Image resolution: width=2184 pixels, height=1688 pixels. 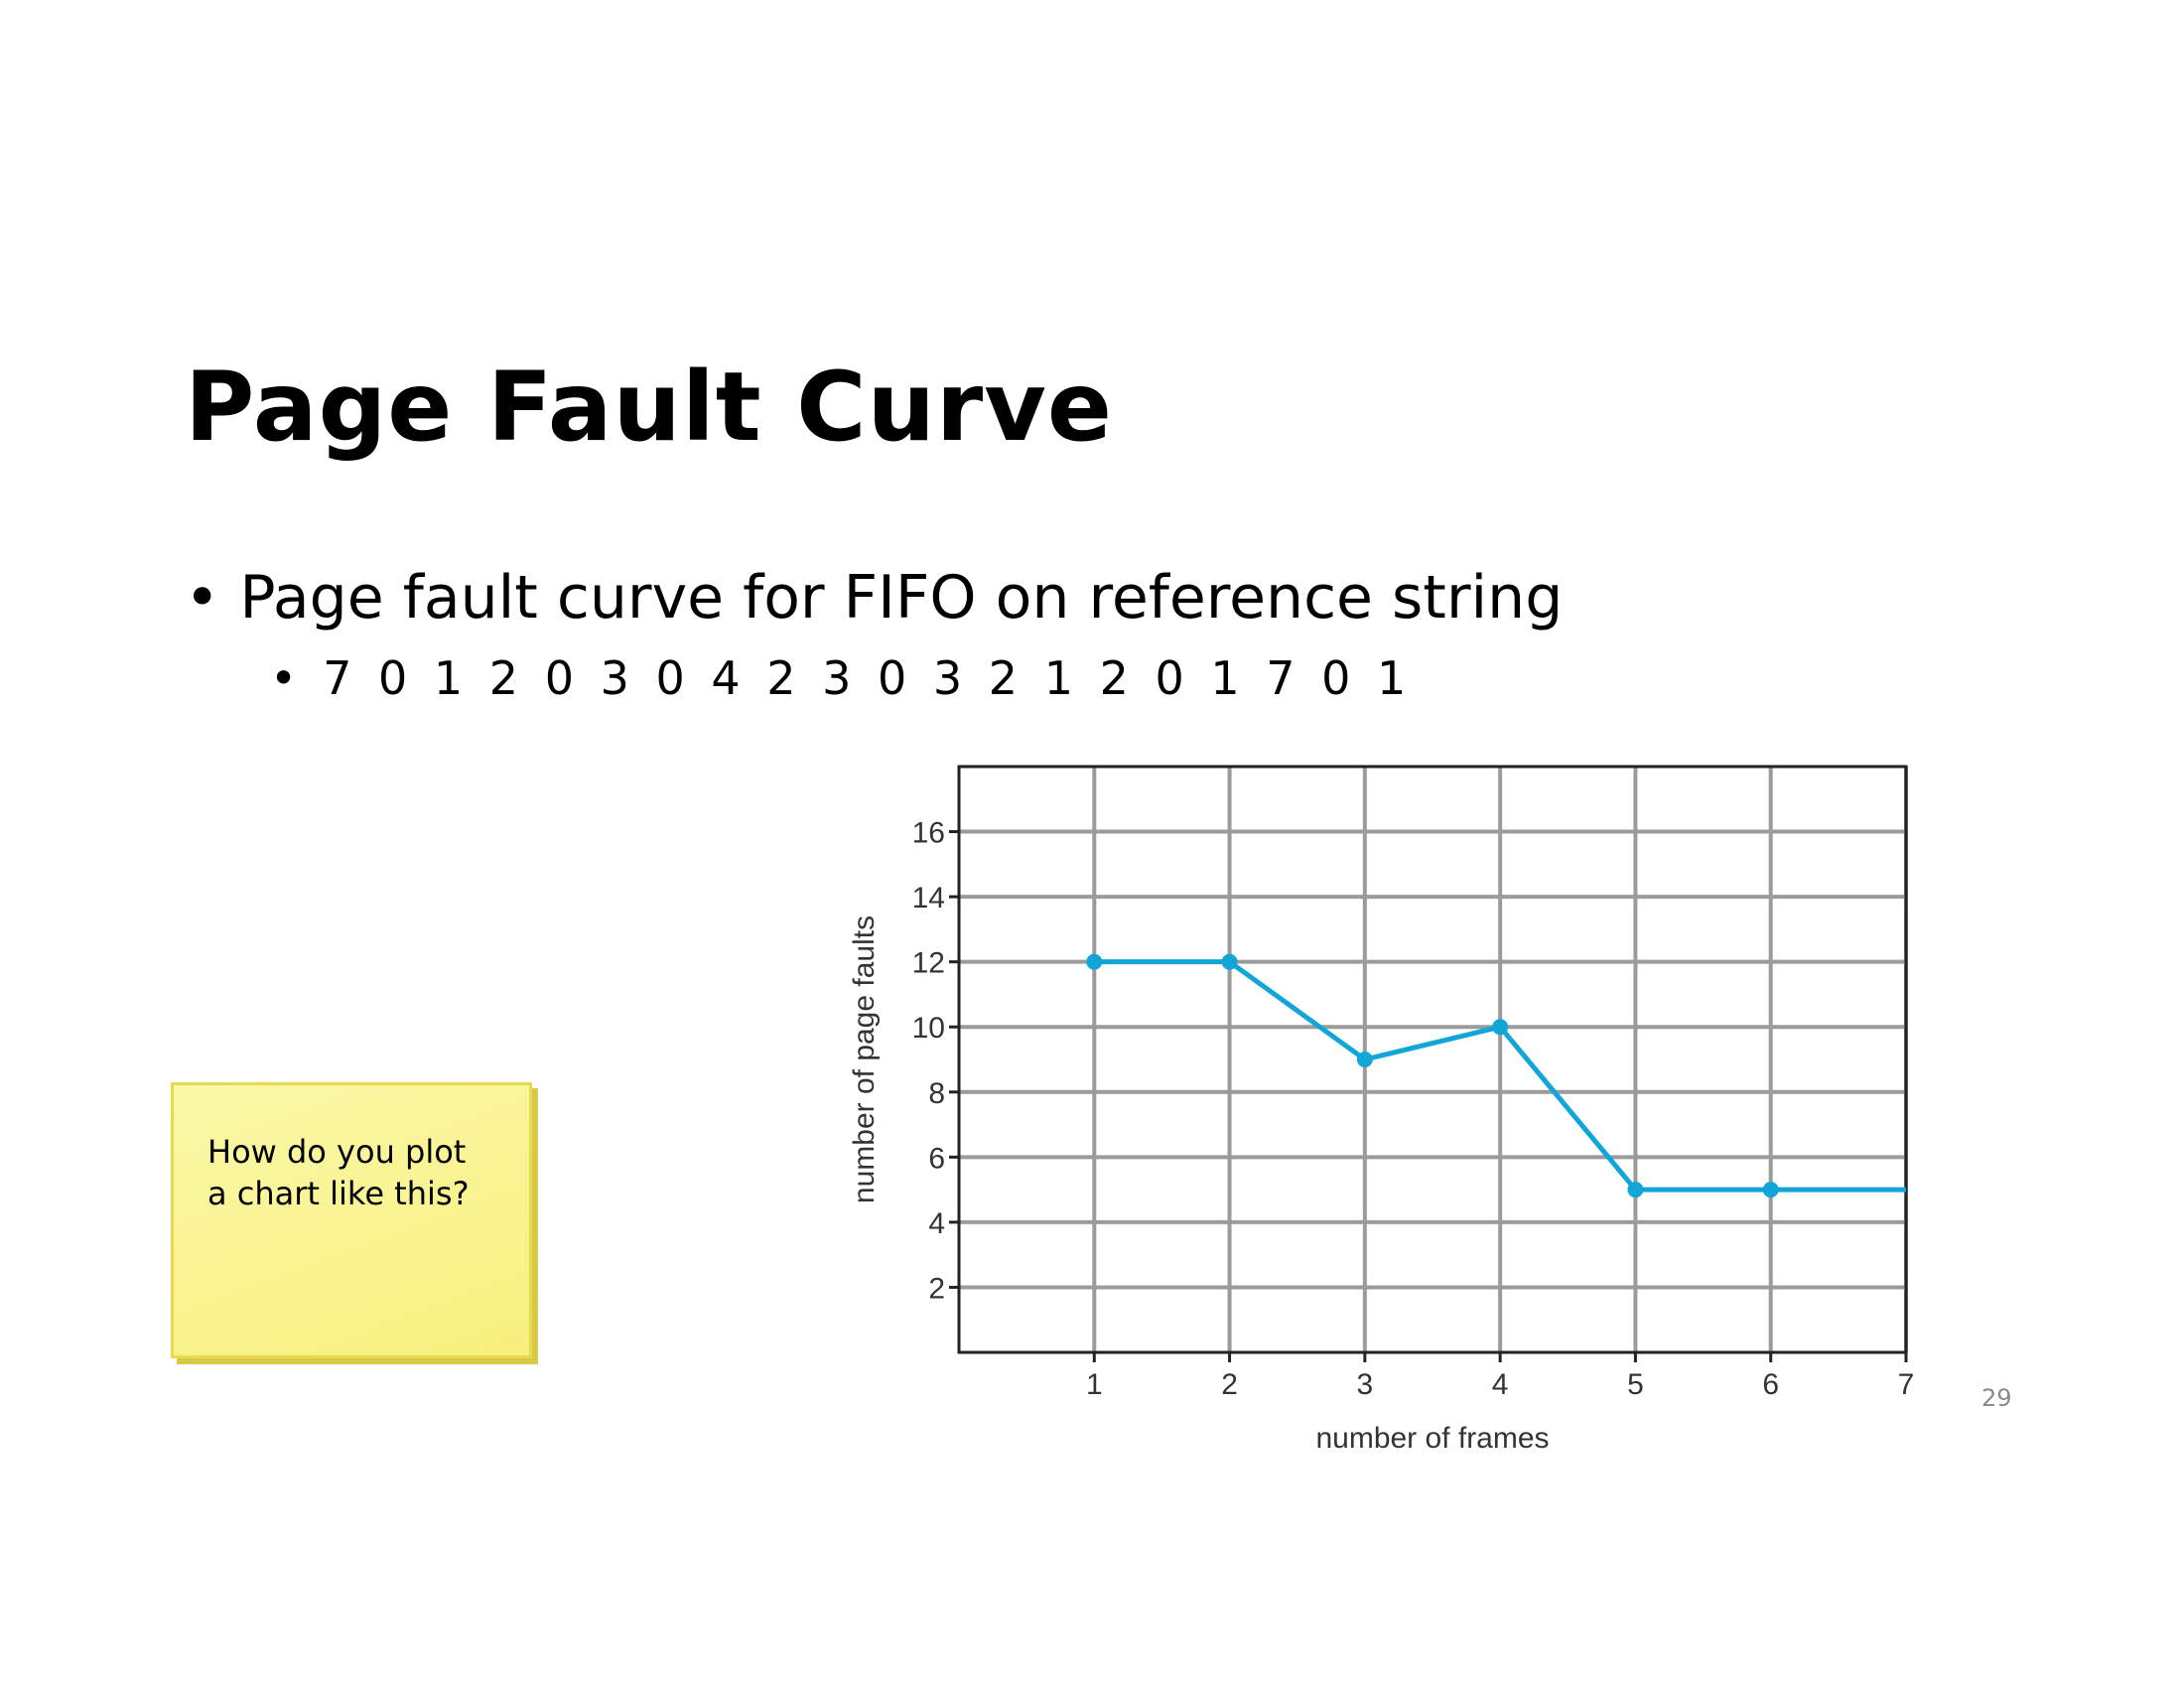 What do you see at coordinates (841, 678) in the screenshot?
I see `bullet-reference-string: • 7 0 1 2 0 3 0 4 2 3 0 3 2 1 2 0 1 7 0 1` at bounding box center [841, 678].